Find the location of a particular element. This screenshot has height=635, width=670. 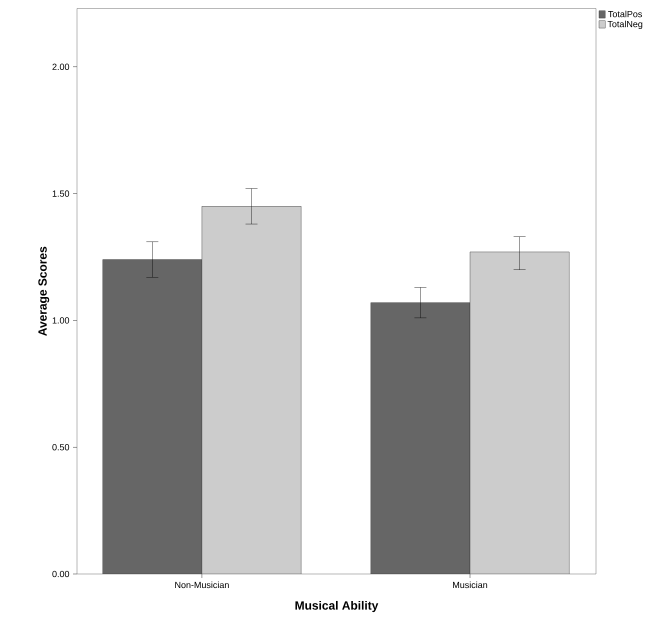

y-tick-label: 1.50 is located at coordinates (61, 193).